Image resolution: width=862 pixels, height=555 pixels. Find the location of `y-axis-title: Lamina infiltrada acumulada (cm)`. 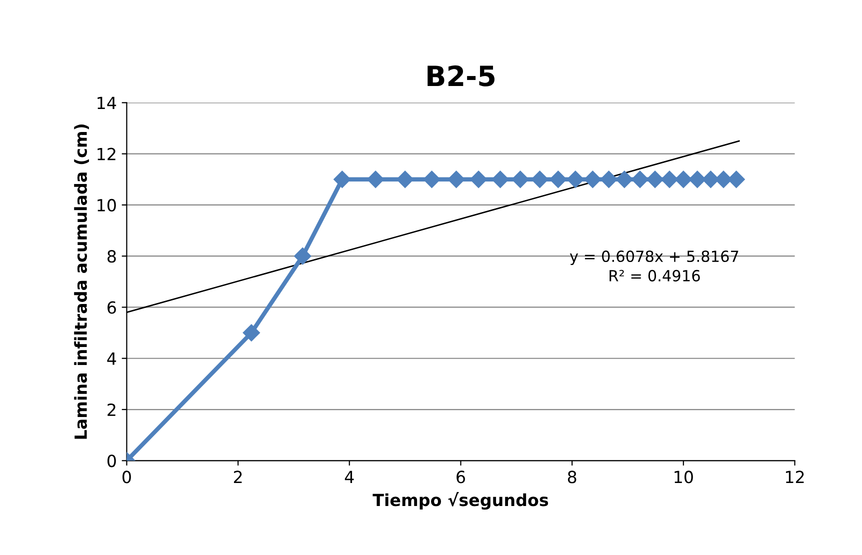

y-axis-title: Lamina infiltrada acumulada (cm) is located at coordinates (81, 281).